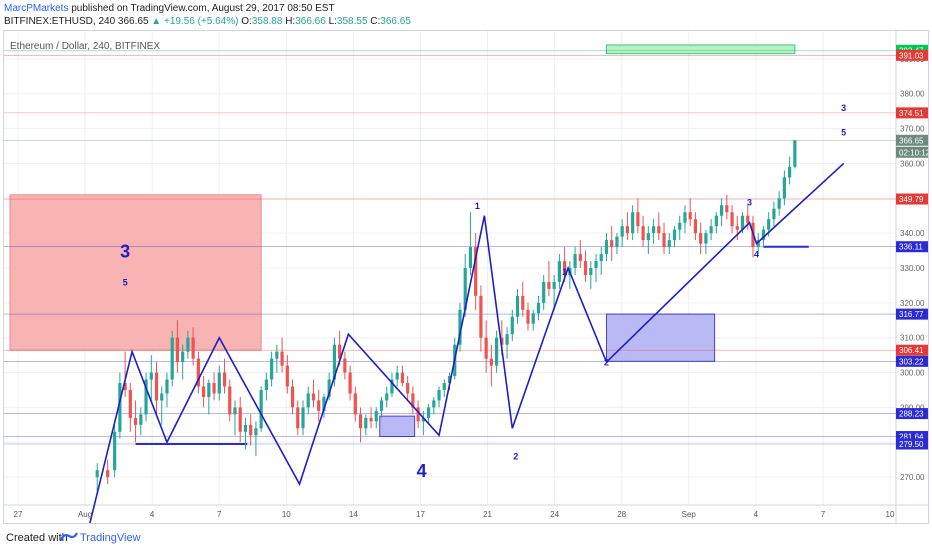  What do you see at coordinates (37, 538) in the screenshot?
I see `created-with-text: Created with` at bounding box center [37, 538].